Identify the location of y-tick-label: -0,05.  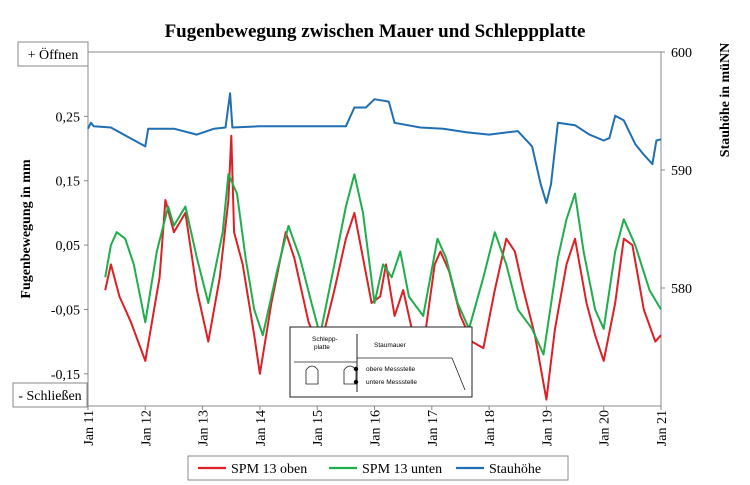
(65, 310).